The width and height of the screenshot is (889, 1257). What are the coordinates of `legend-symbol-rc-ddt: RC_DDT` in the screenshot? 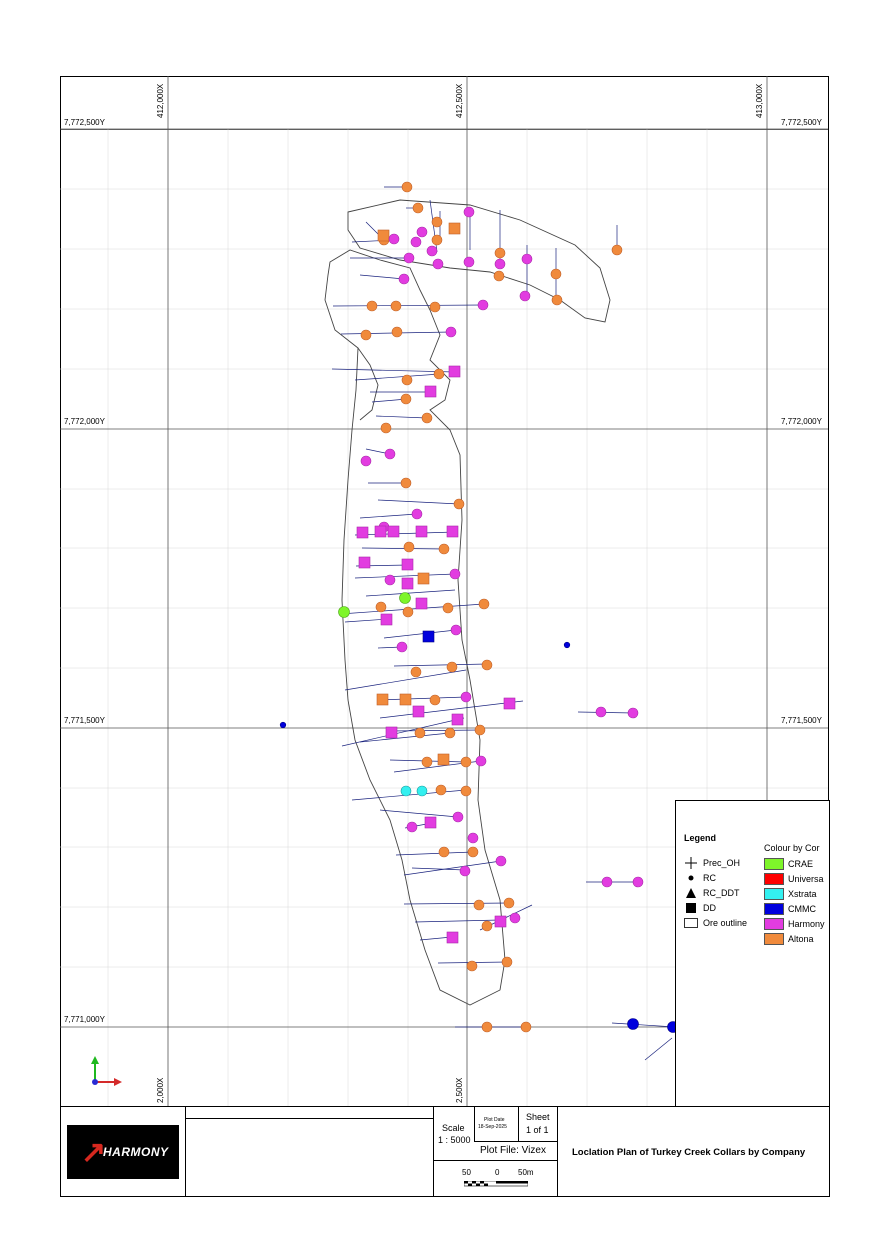 It's located at (712, 893).